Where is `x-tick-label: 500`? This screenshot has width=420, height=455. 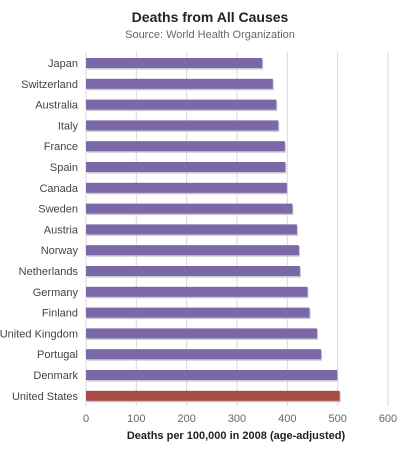
x-tick-label: 500 is located at coordinates (337, 419).